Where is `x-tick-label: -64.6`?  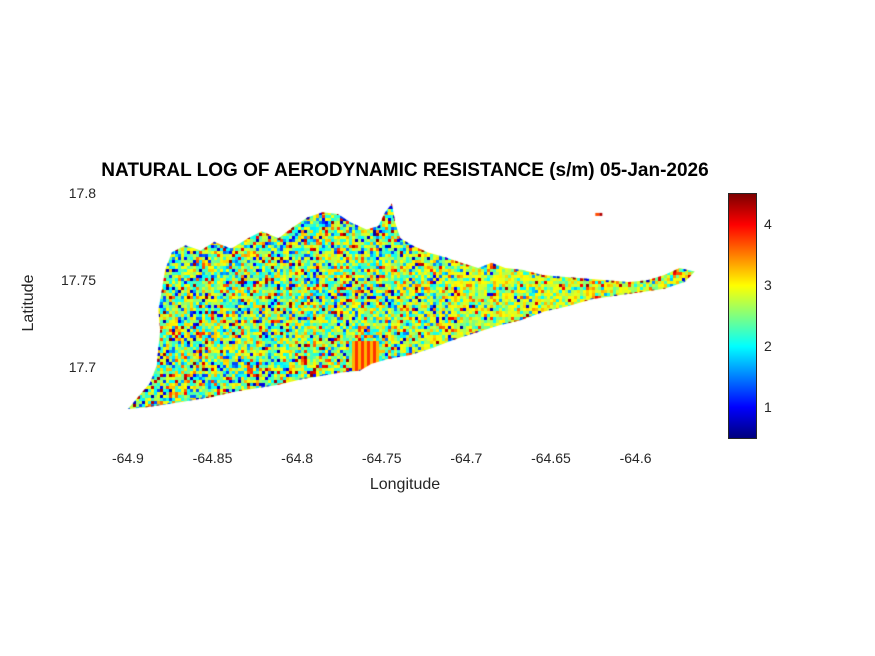
x-tick-label: -64.6 is located at coordinates (635, 458).